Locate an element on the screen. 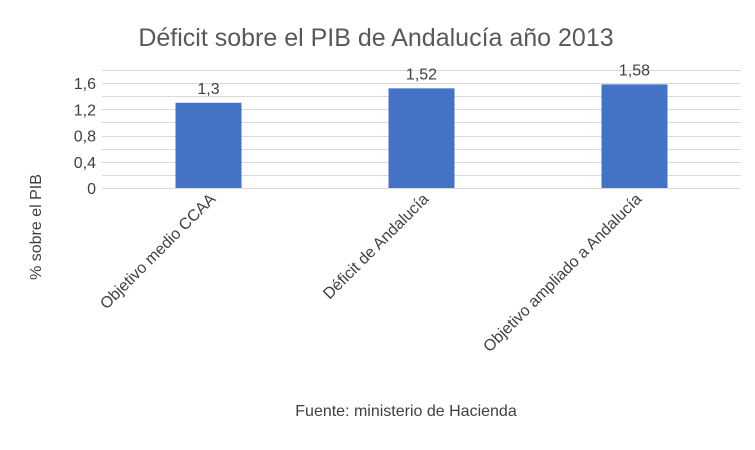 The image size is (755, 450). data-label: 1,52 is located at coordinates (421, 74).